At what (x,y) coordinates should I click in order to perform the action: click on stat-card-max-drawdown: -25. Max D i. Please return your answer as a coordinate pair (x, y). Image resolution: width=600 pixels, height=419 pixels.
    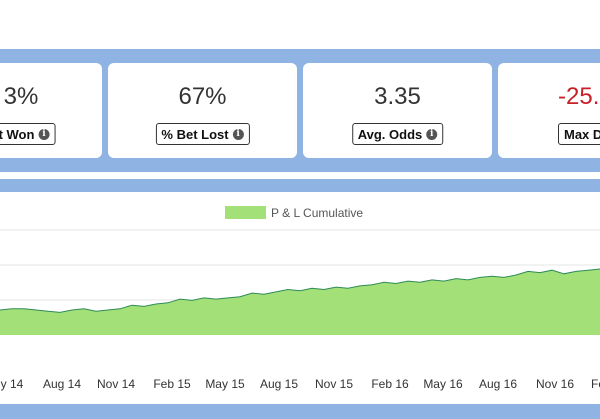
    Looking at the image, I should click on (549, 110).